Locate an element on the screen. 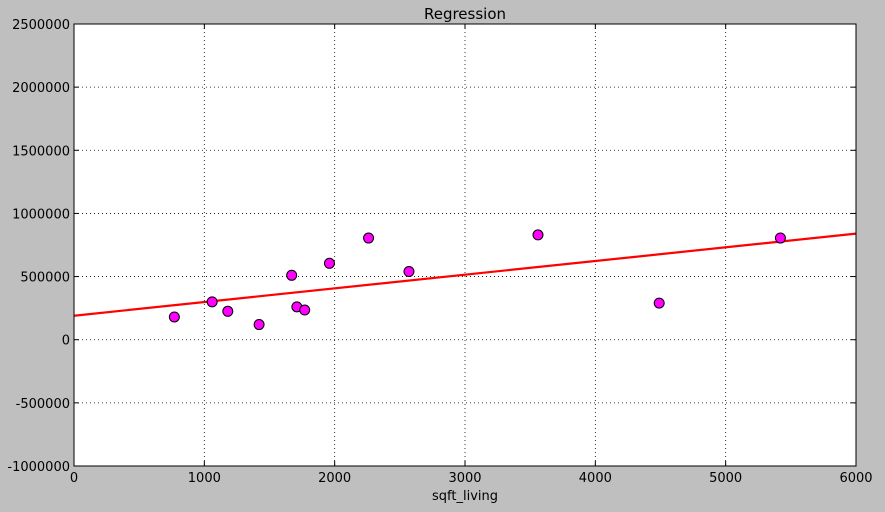 Image resolution: width=885 pixels, height=512 pixels. y-tick-label: 2500000 is located at coordinates (41, 25).